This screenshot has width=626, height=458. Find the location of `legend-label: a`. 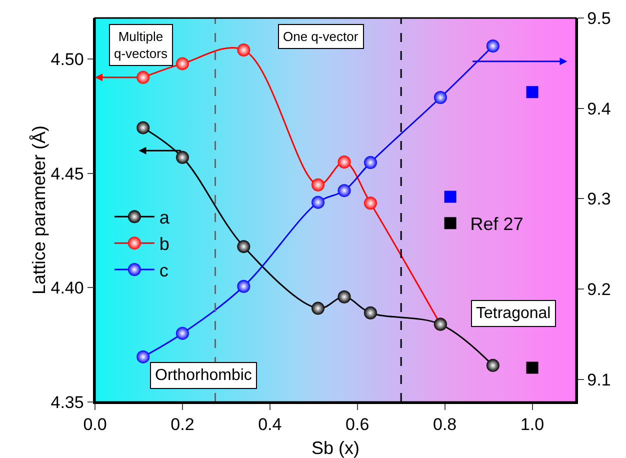

legend-label: a is located at coordinates (164, 218).